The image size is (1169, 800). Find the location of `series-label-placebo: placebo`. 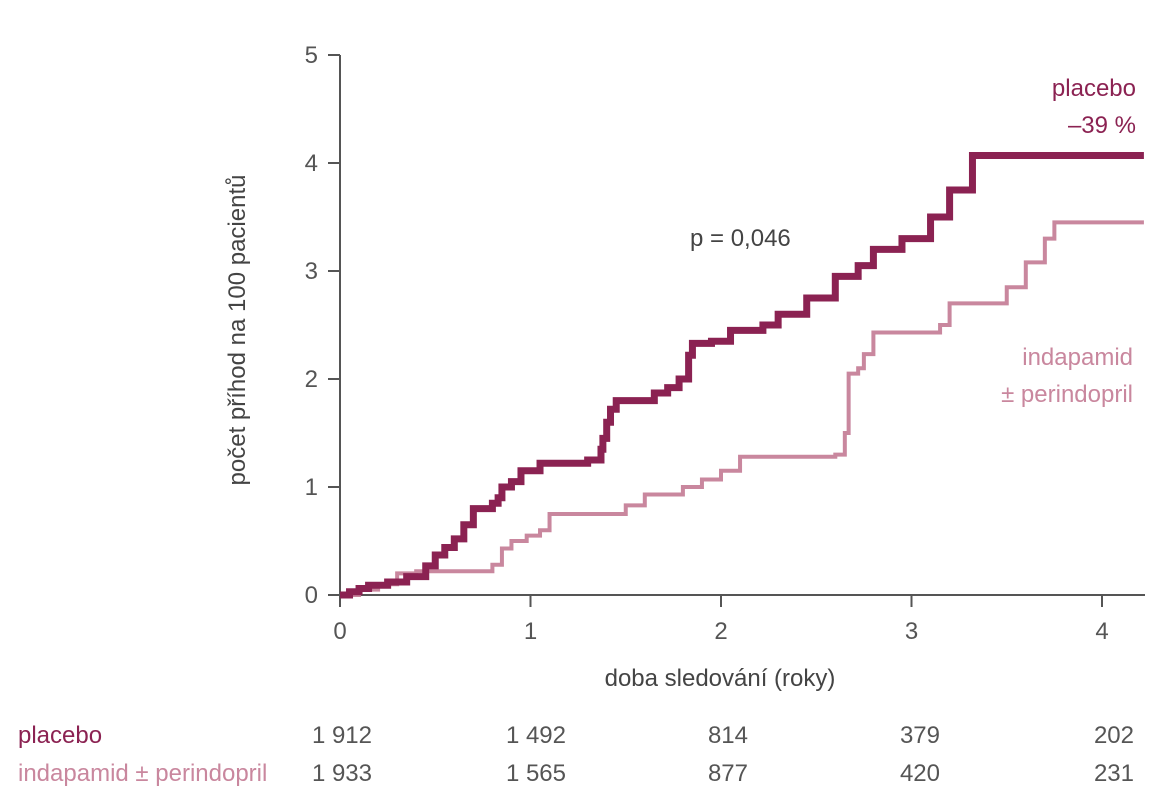

series-label-placebo: placebo is located at coordinates (1094, 88).